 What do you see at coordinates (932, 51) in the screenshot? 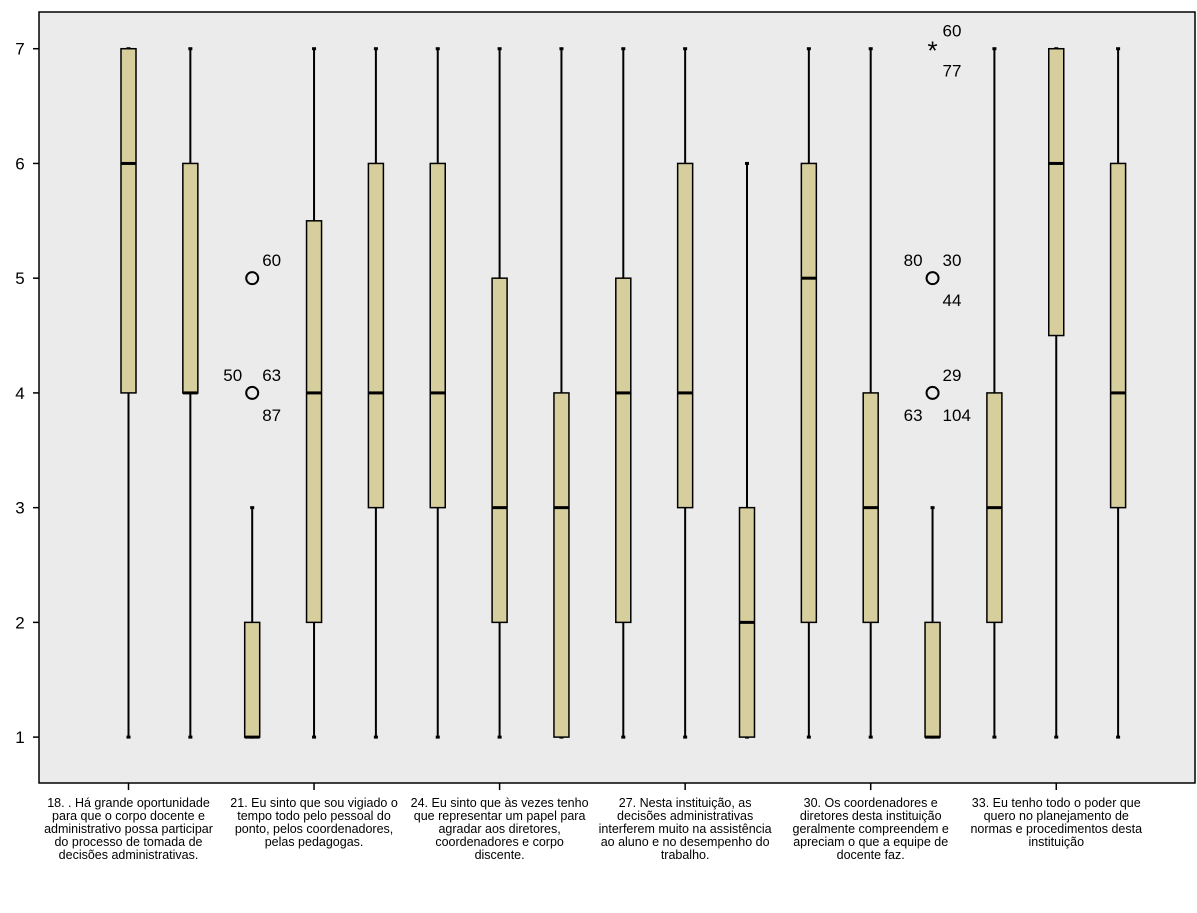
I see `extreme-outlier-marker: *` at bounding box center [932, 51].